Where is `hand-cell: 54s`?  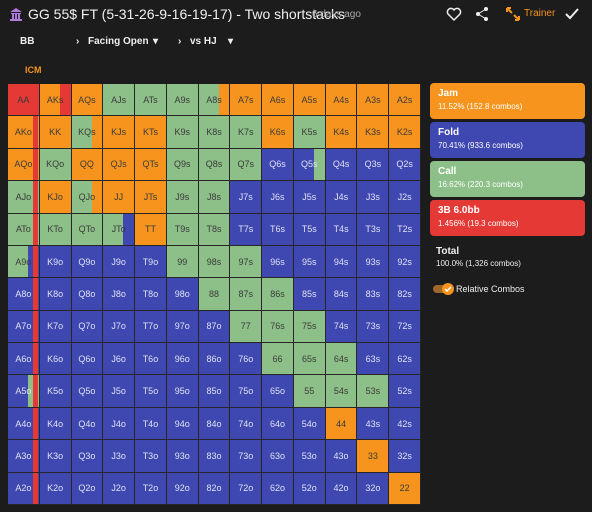
hand-cell: 54s is located at coordinates (341, 391).